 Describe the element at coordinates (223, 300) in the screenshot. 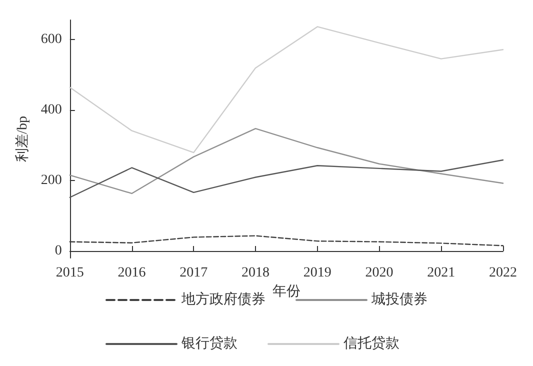

I see `legend-label: 地方政府债券` at that location.